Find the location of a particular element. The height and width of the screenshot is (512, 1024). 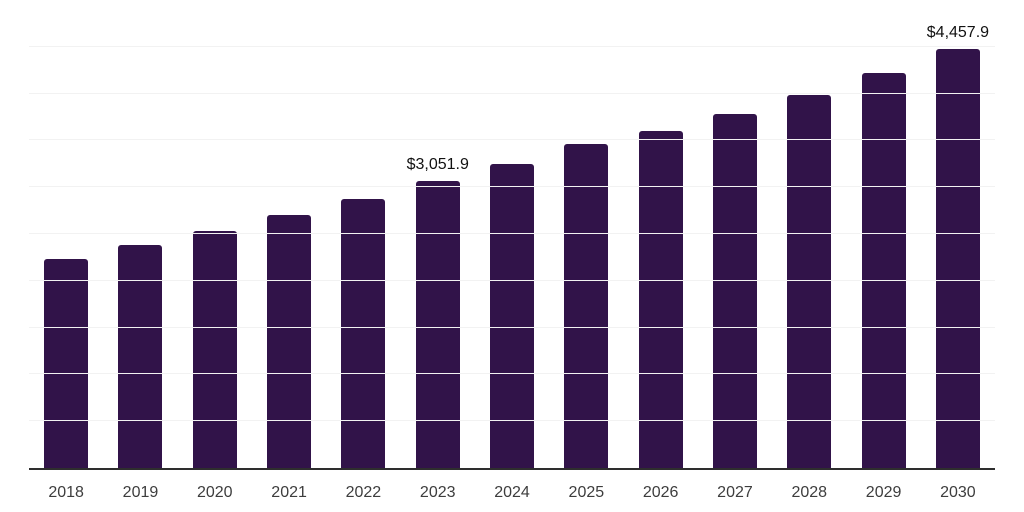

bar-band-2027 is located at coordinates (735, 234).